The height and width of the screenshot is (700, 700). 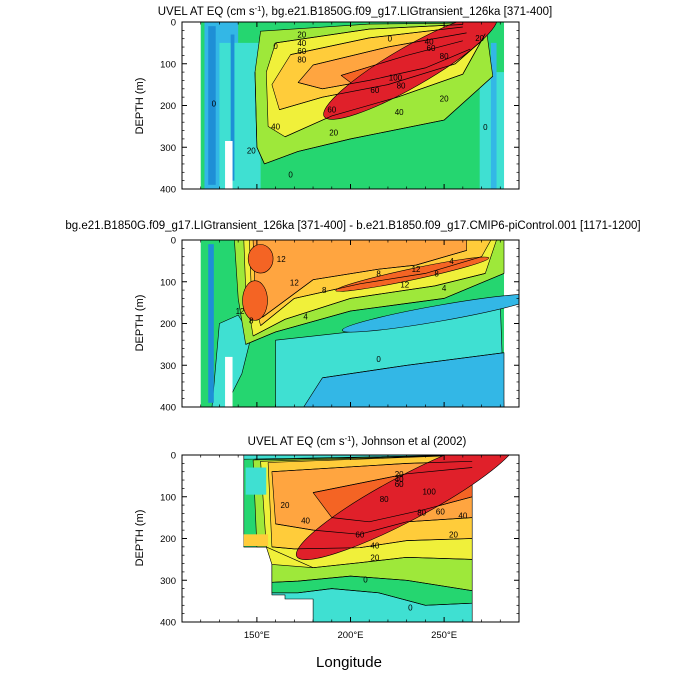 What do you see at coordinates (396, 78) in the screenshot?
I see `panel-1-contour-label: 100` at bounding box center [396, 78].